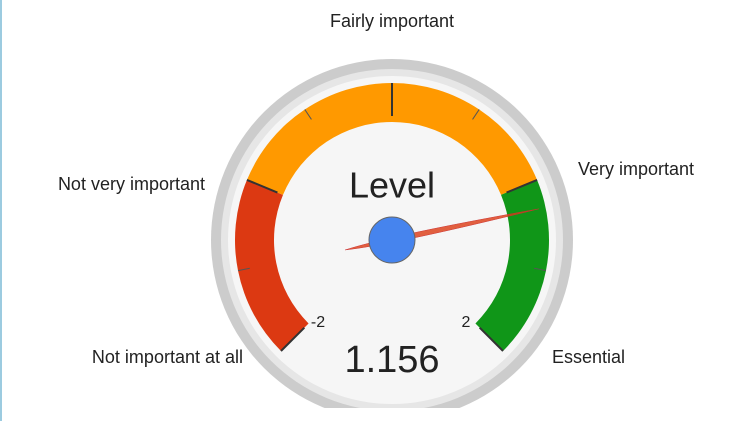 The height and width of the screenshot is (421, 735). Describe the element at coordinates (466, 322) in the screenshot. I see `range-max-label: 2` at that location.